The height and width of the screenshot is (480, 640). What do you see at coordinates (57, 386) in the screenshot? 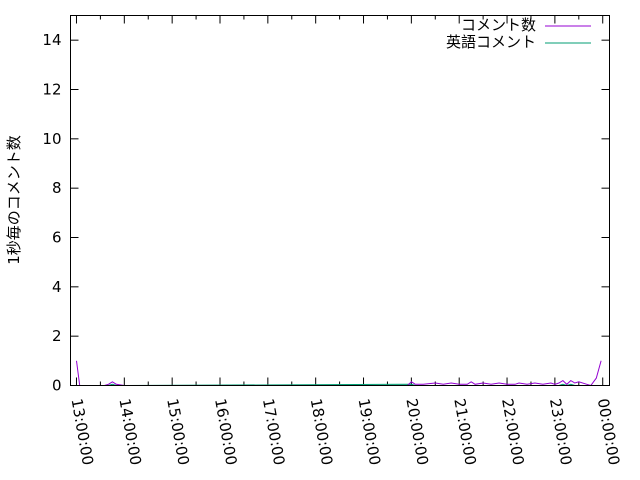
I see `y-tick-label: 0` at bounding box center [57, 386].